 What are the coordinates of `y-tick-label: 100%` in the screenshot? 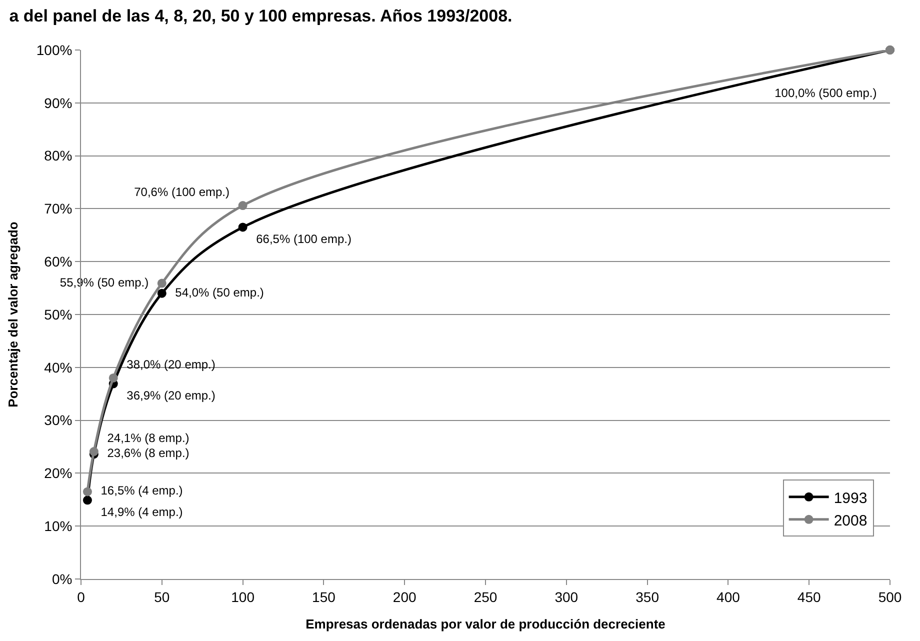 It's located at (54, 50).